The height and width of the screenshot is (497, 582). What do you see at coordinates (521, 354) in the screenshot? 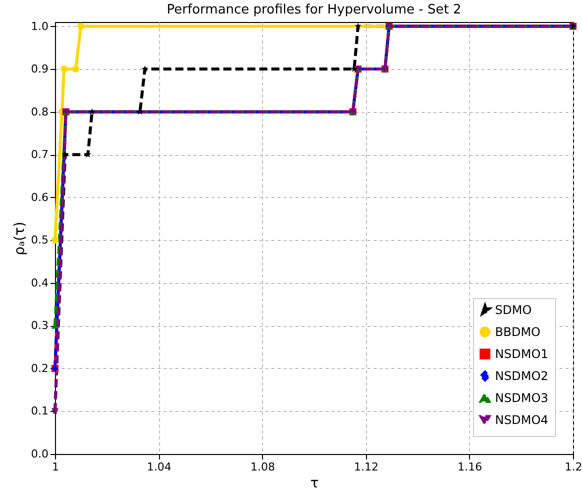
I see `legend-label: NSDMO1` at bounding box center [521, 354].